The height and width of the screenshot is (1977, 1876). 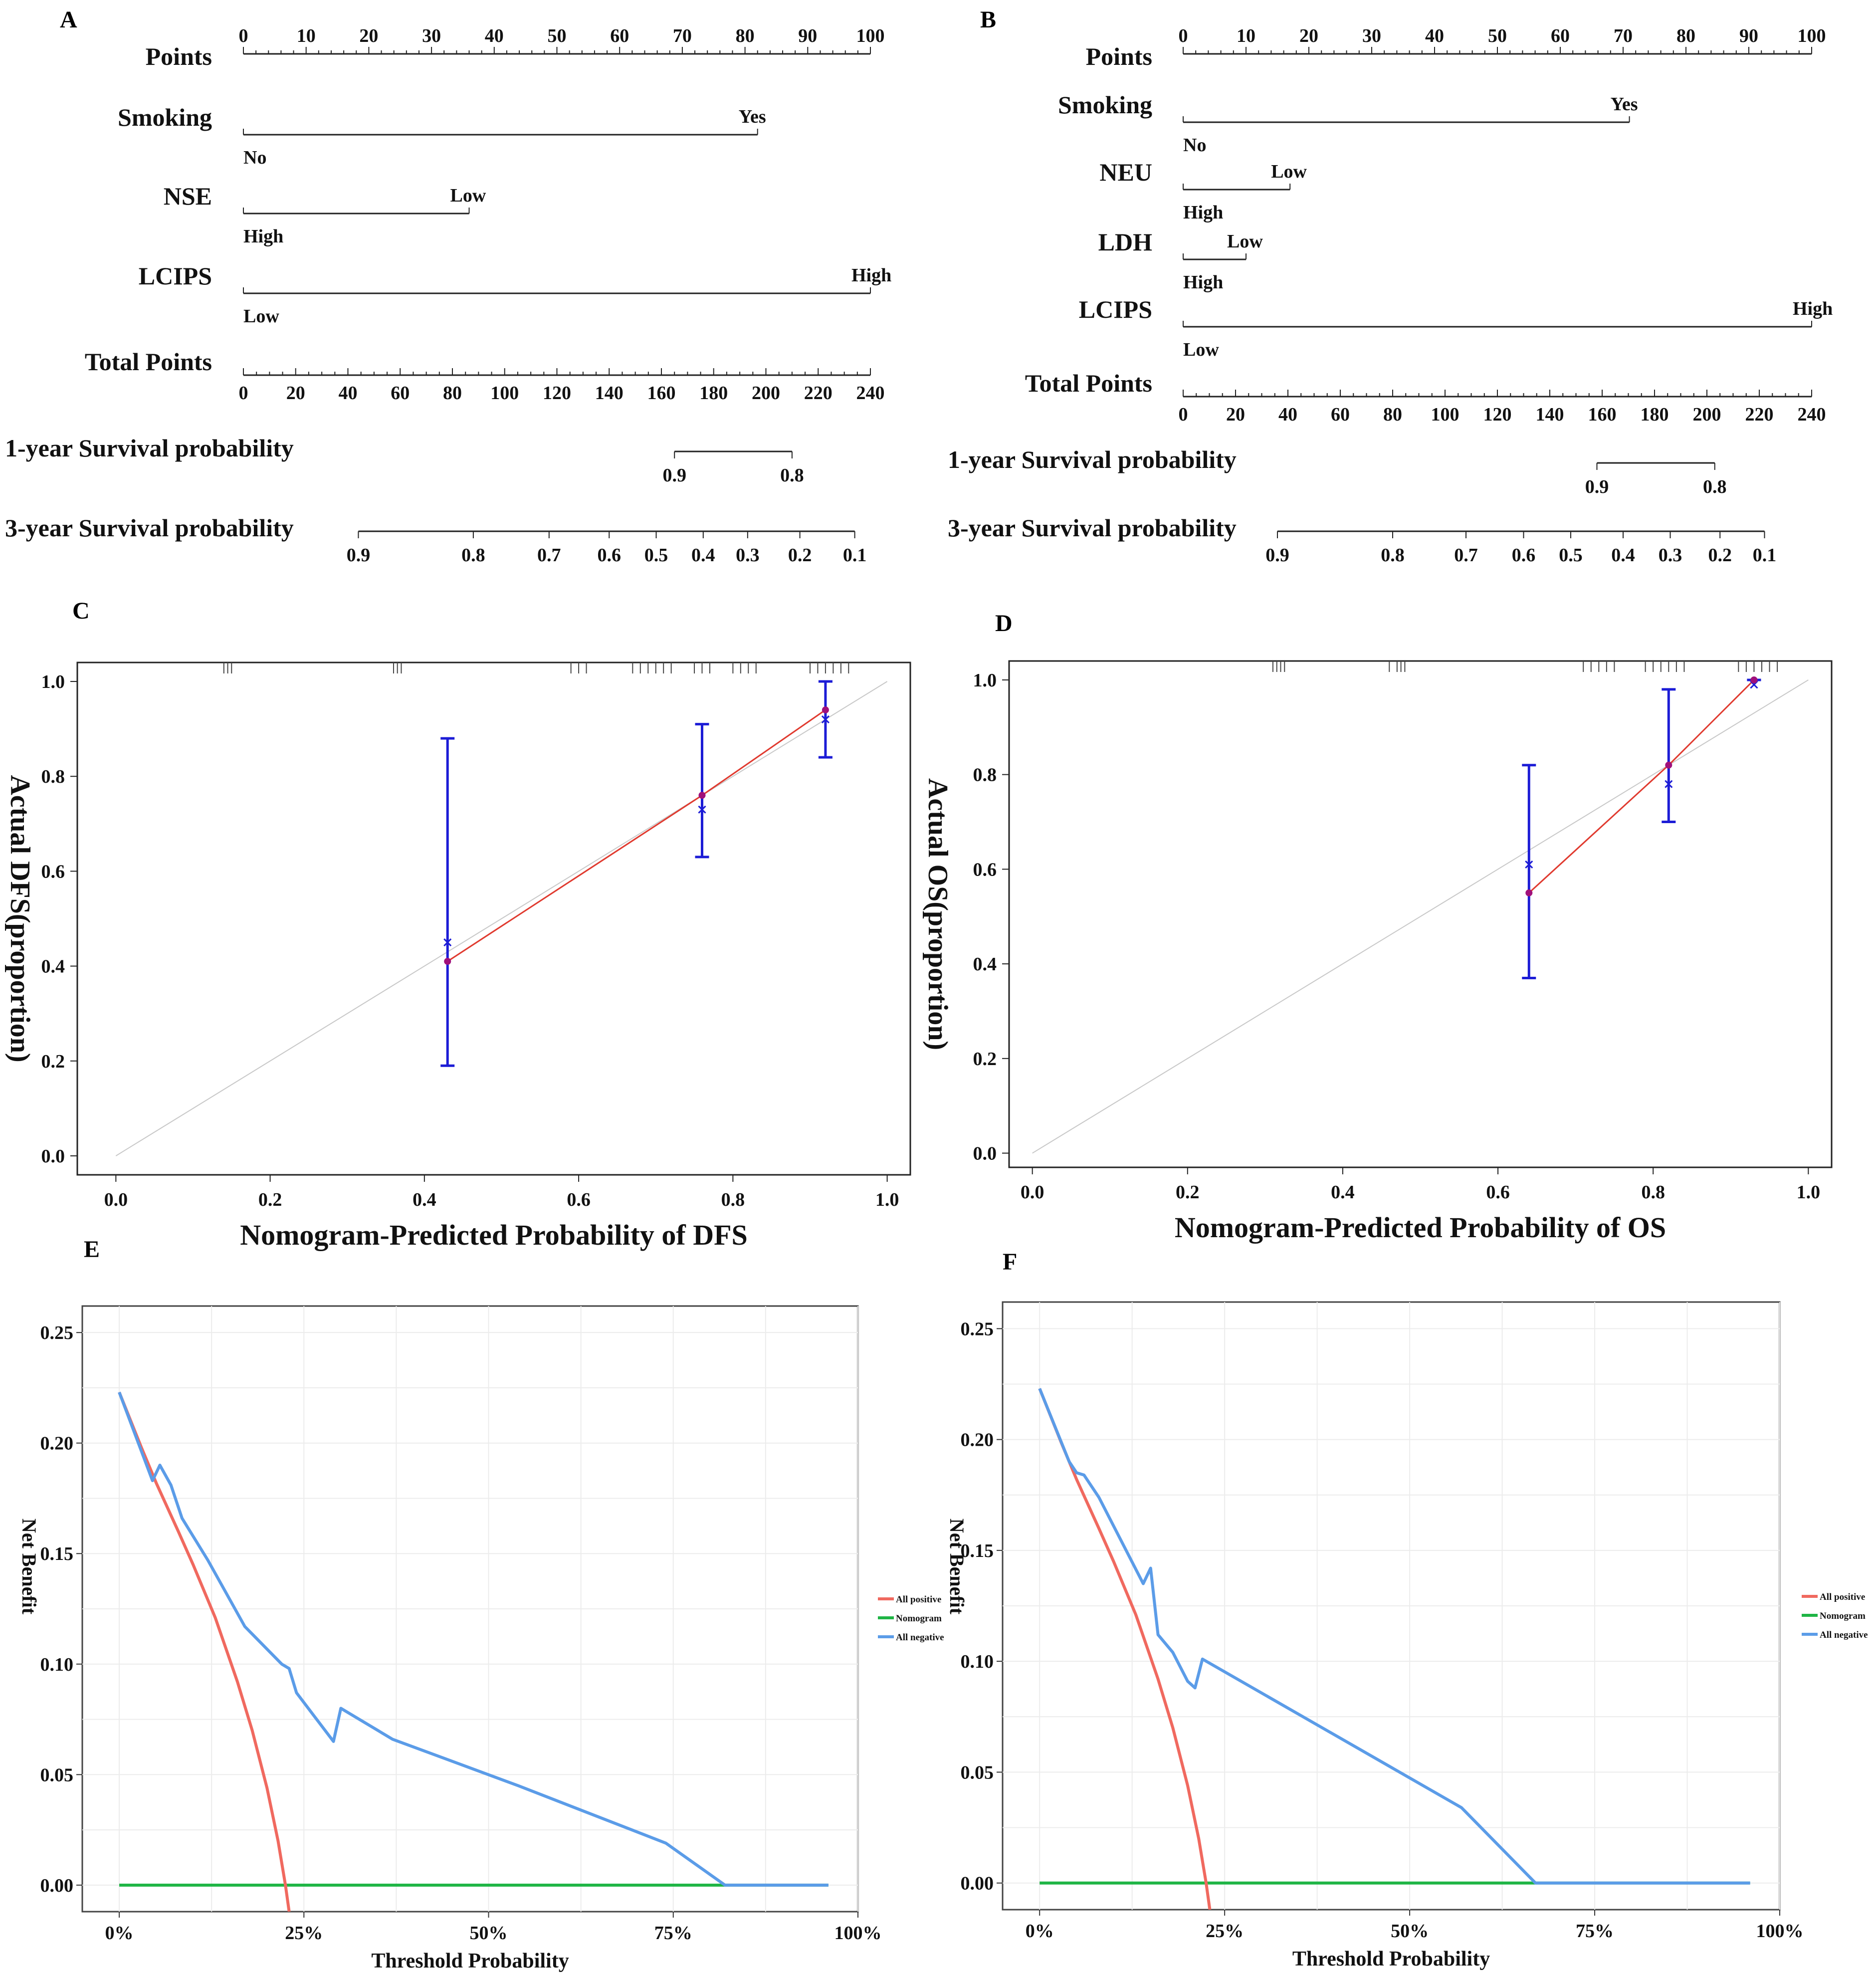 I want to click on survival-tick-label: 0.4, so click(x=1623, y=556).